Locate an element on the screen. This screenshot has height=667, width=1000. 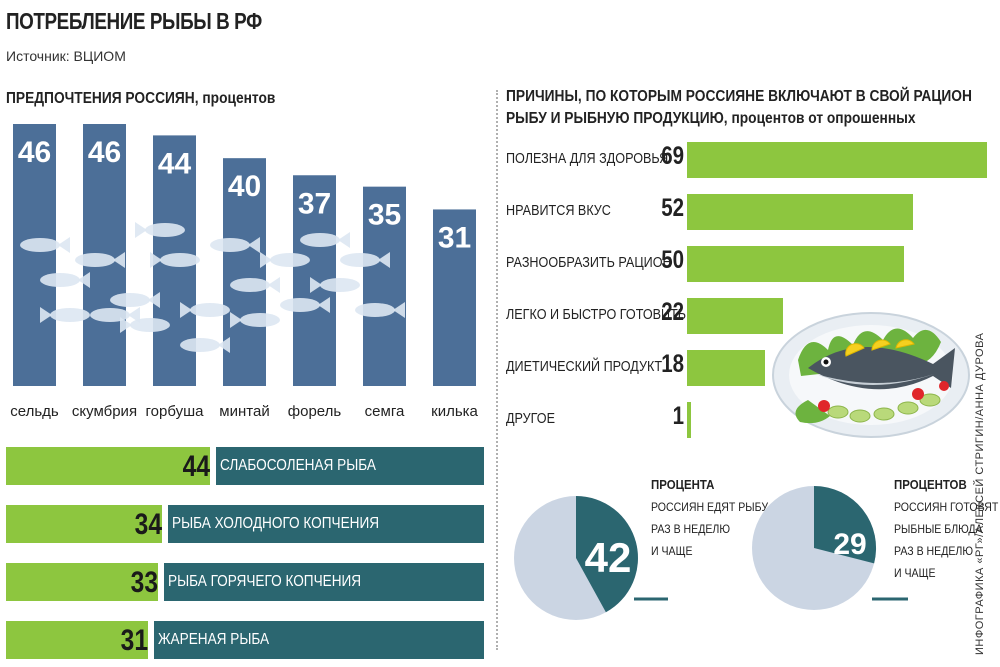
reason-value: 52 is located at coordinates (672, 208).